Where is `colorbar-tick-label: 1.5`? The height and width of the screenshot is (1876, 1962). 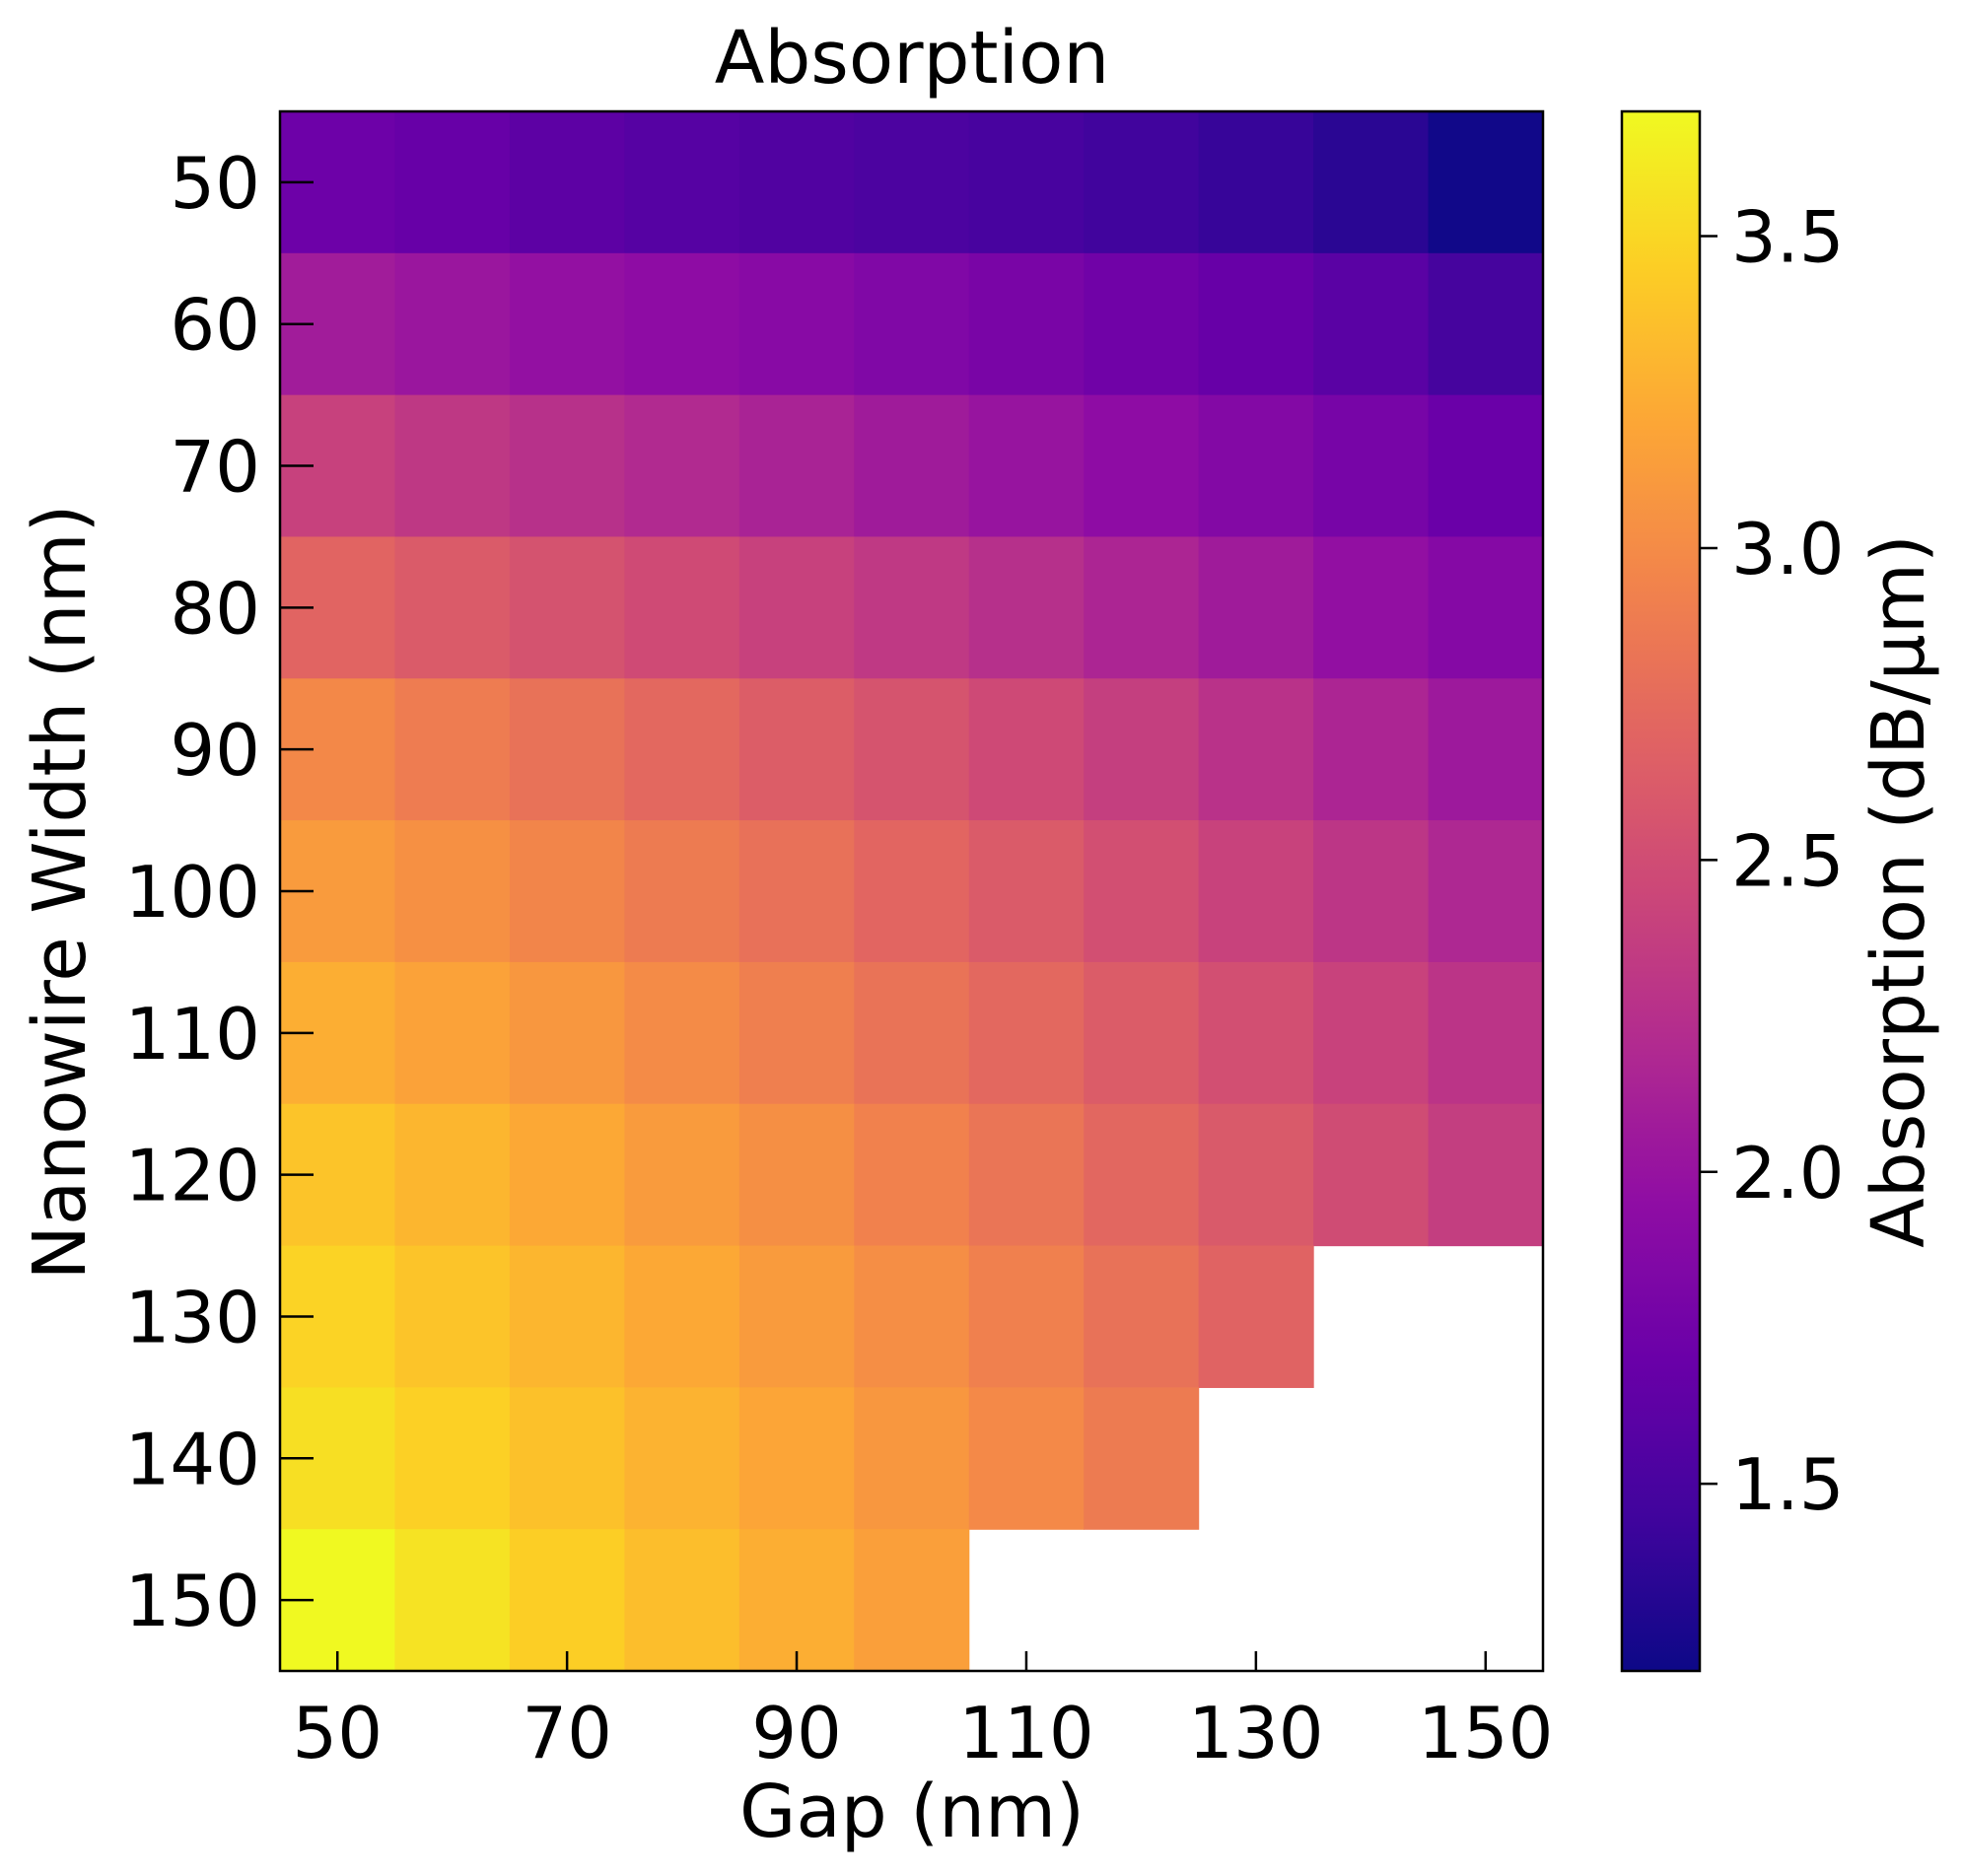
colorbar-tick-label: 1.5 is located at coordinates (1788, 1484).